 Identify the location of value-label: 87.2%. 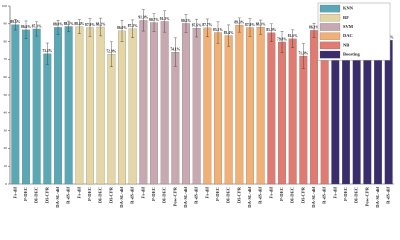
(133, 26).